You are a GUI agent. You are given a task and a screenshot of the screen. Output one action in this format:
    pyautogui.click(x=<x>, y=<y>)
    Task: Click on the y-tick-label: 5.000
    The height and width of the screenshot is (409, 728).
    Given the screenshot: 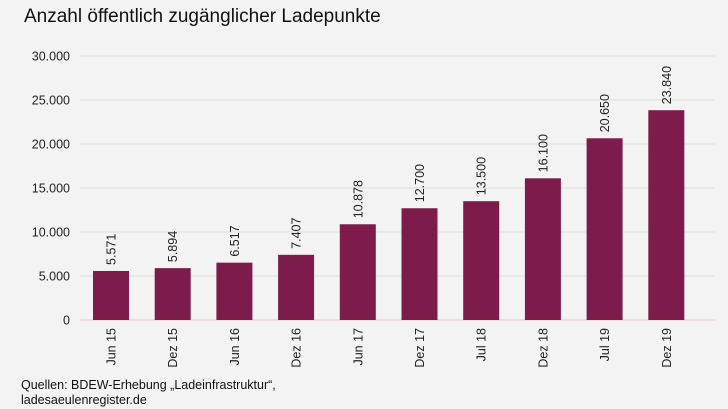 What is the action you would take?
    pyautogui.click(x=54, y=277)
    